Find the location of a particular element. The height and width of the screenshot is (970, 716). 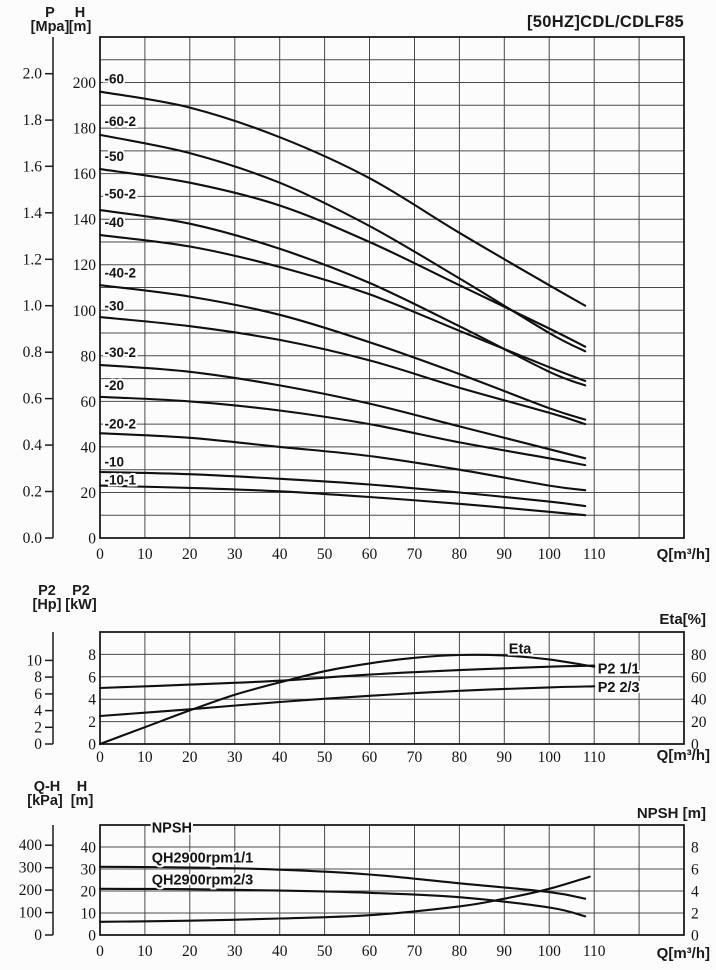

power-inner-tick-label: 4 is located at coordinates (92, 700).